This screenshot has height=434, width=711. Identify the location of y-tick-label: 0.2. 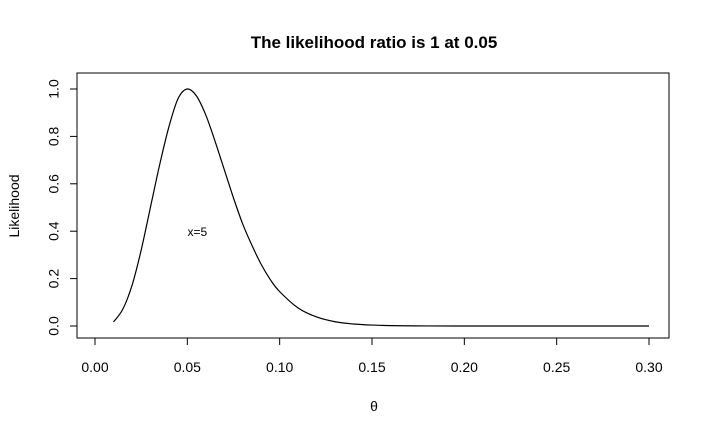
(54, 279).